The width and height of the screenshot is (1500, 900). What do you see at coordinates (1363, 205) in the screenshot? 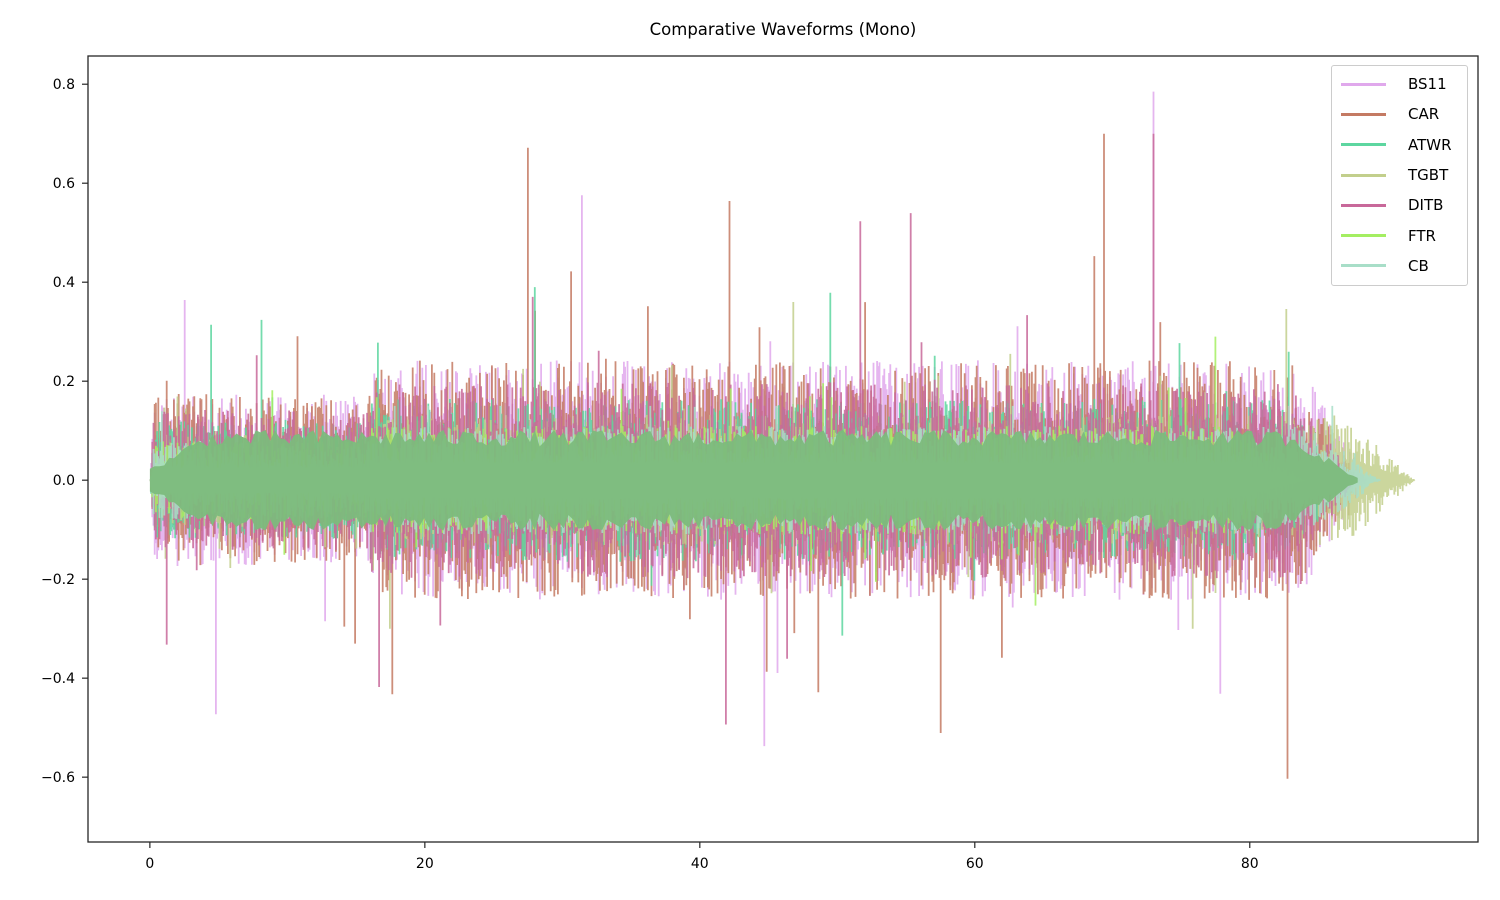
I see `legend-swatch-ditb` at bounding box center [1363, 205].